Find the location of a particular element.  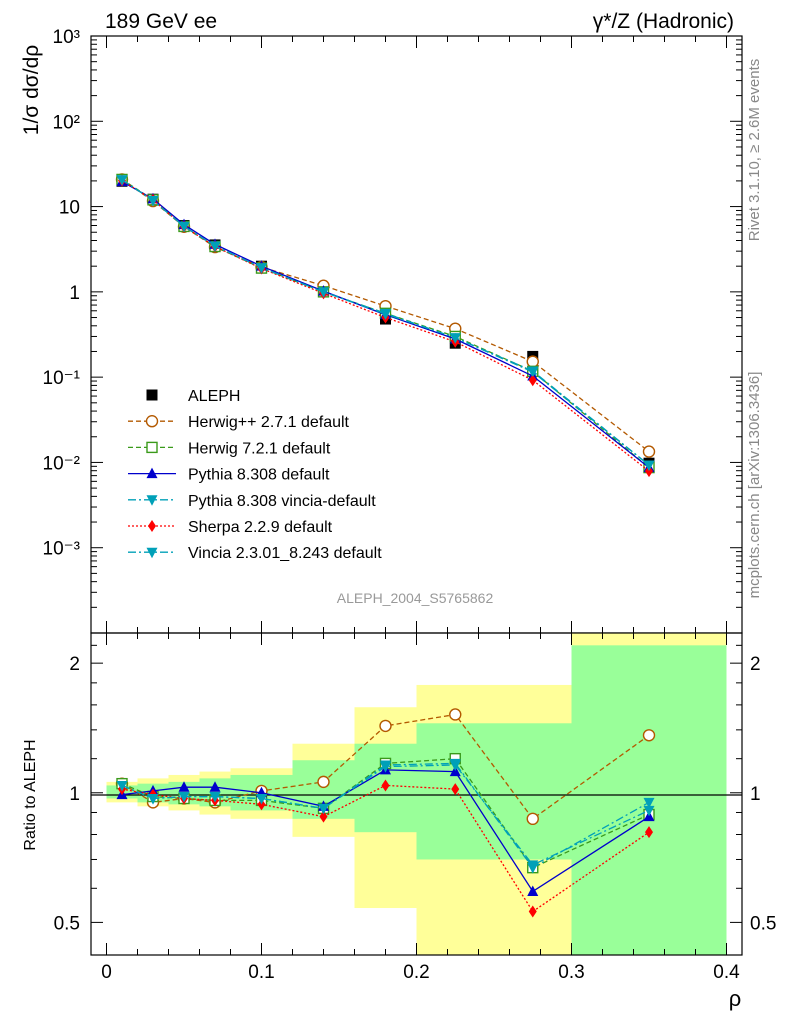

legend-label: Herwig 7.2.1 default is located at coordinates (259, 448).